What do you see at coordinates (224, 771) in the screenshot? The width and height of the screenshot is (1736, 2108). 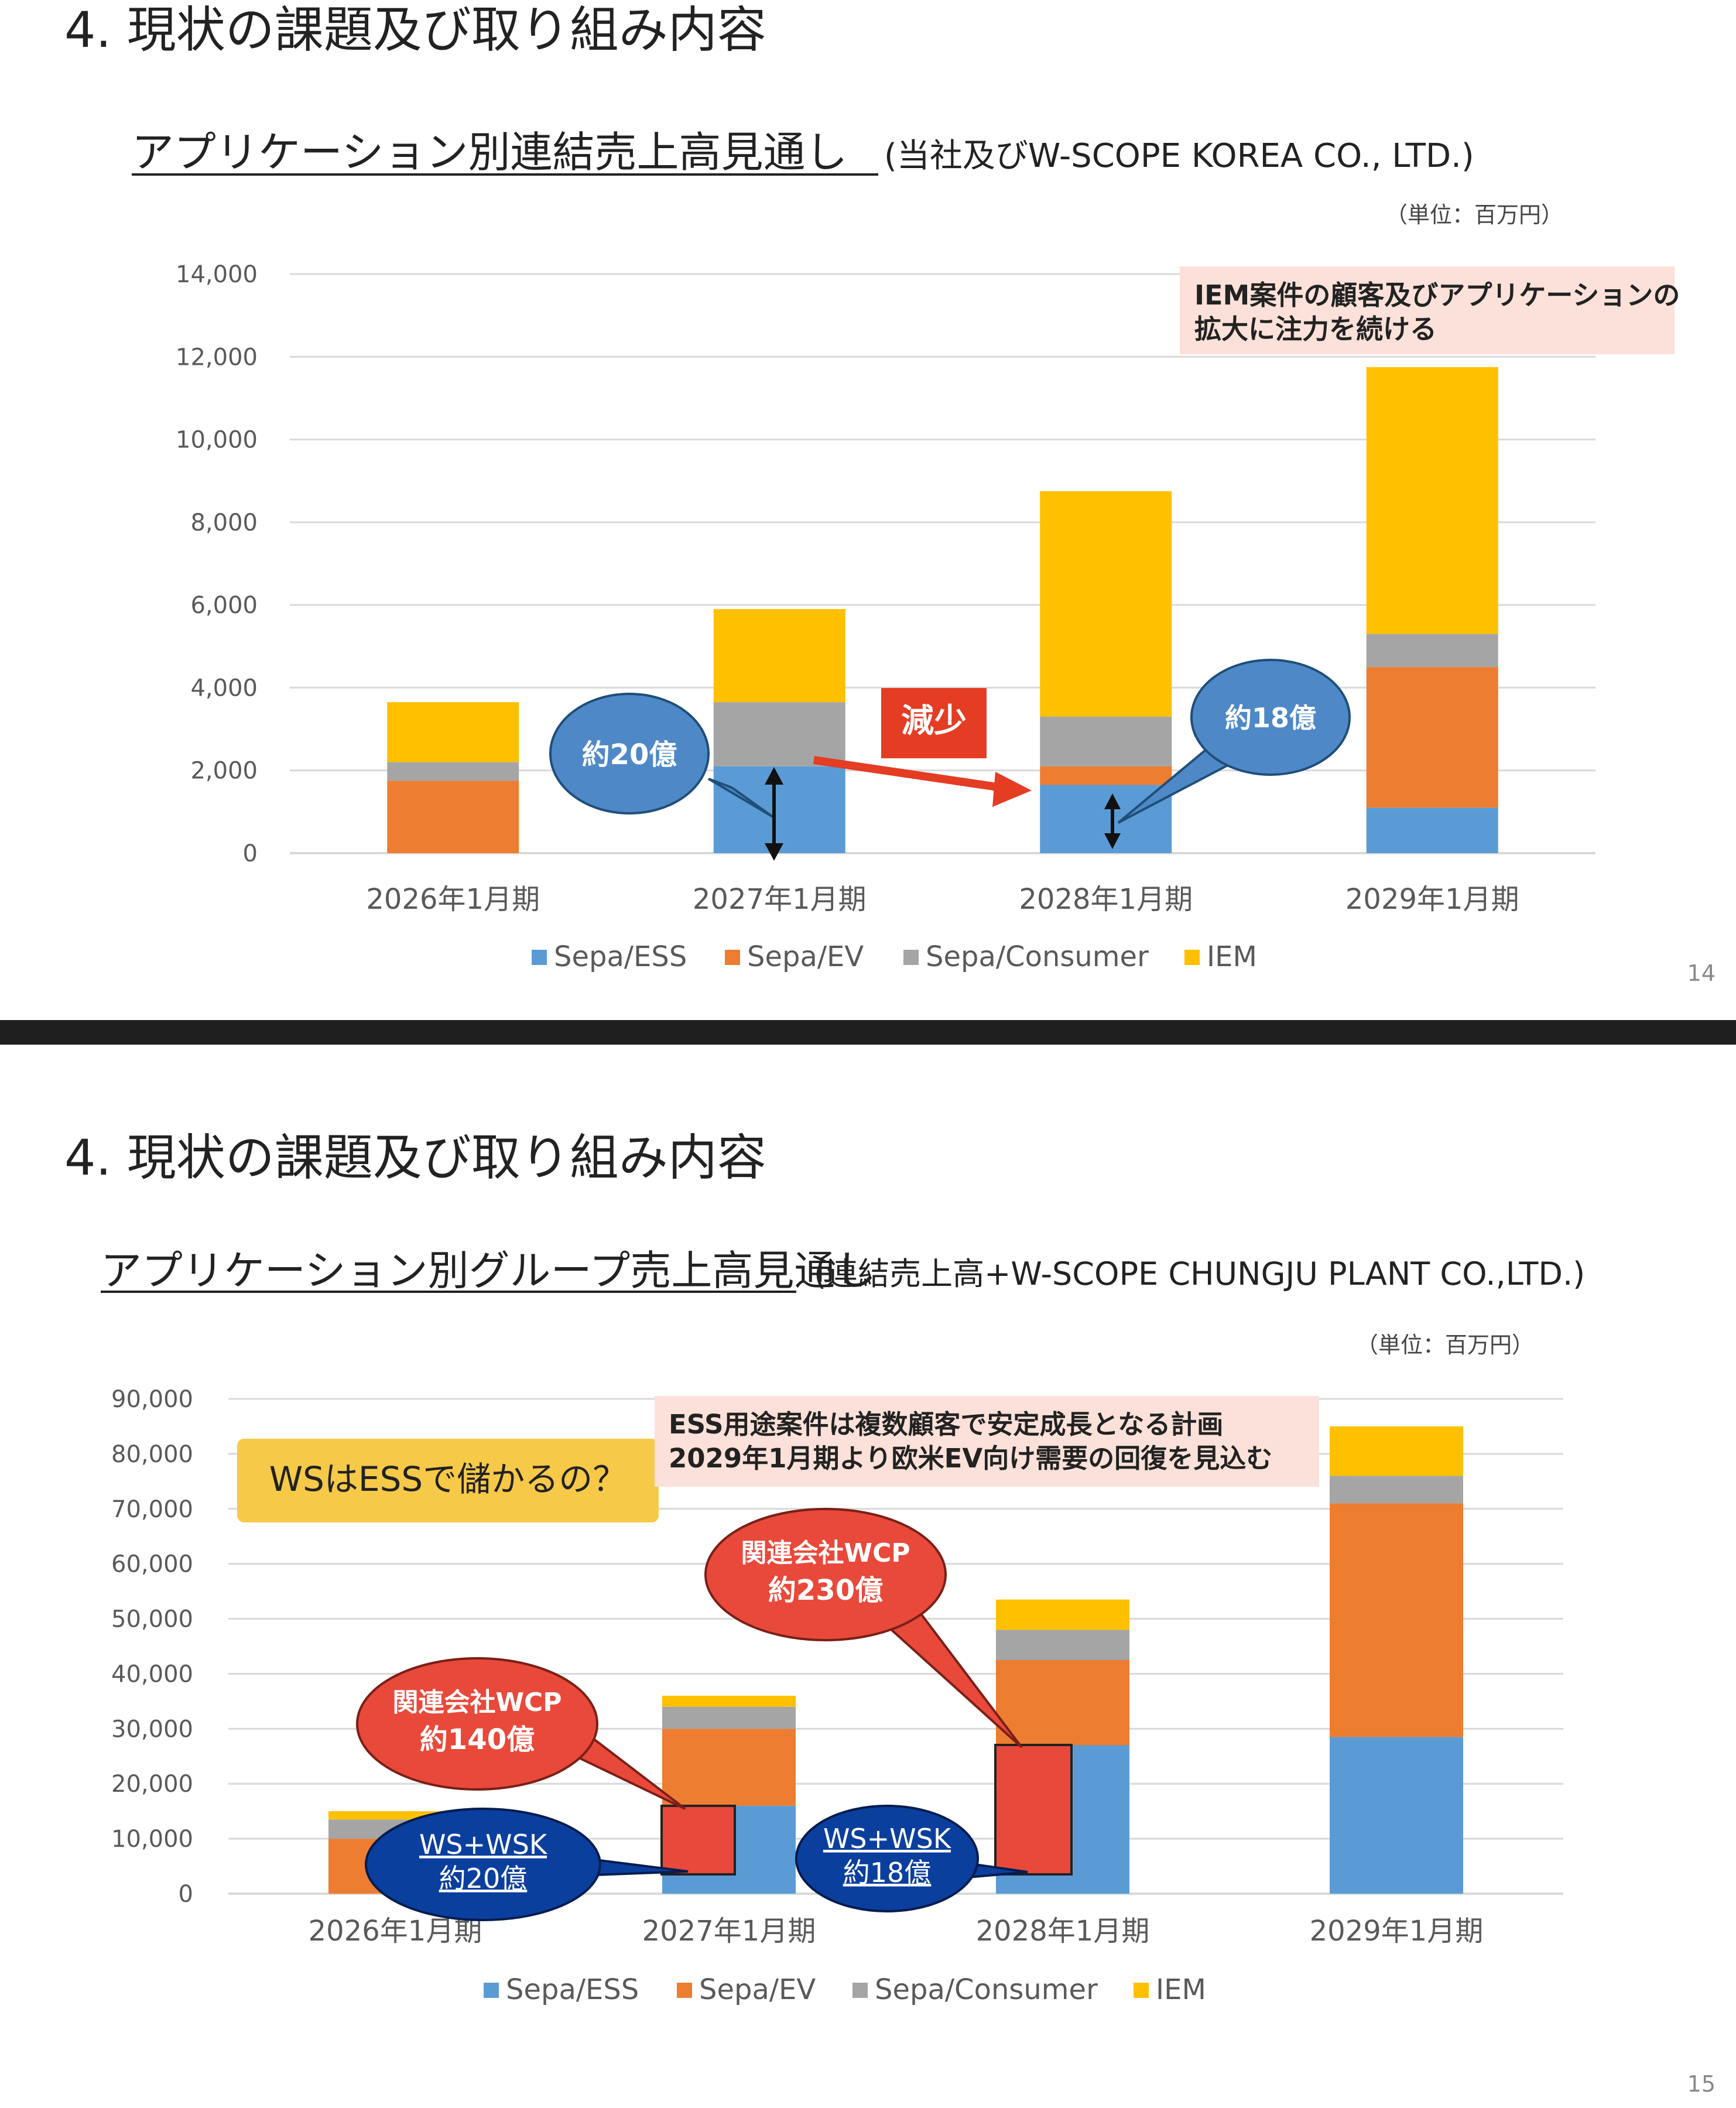 I see `chart-1-y-tick-label: 2,000` at bounding box center [224, 771].